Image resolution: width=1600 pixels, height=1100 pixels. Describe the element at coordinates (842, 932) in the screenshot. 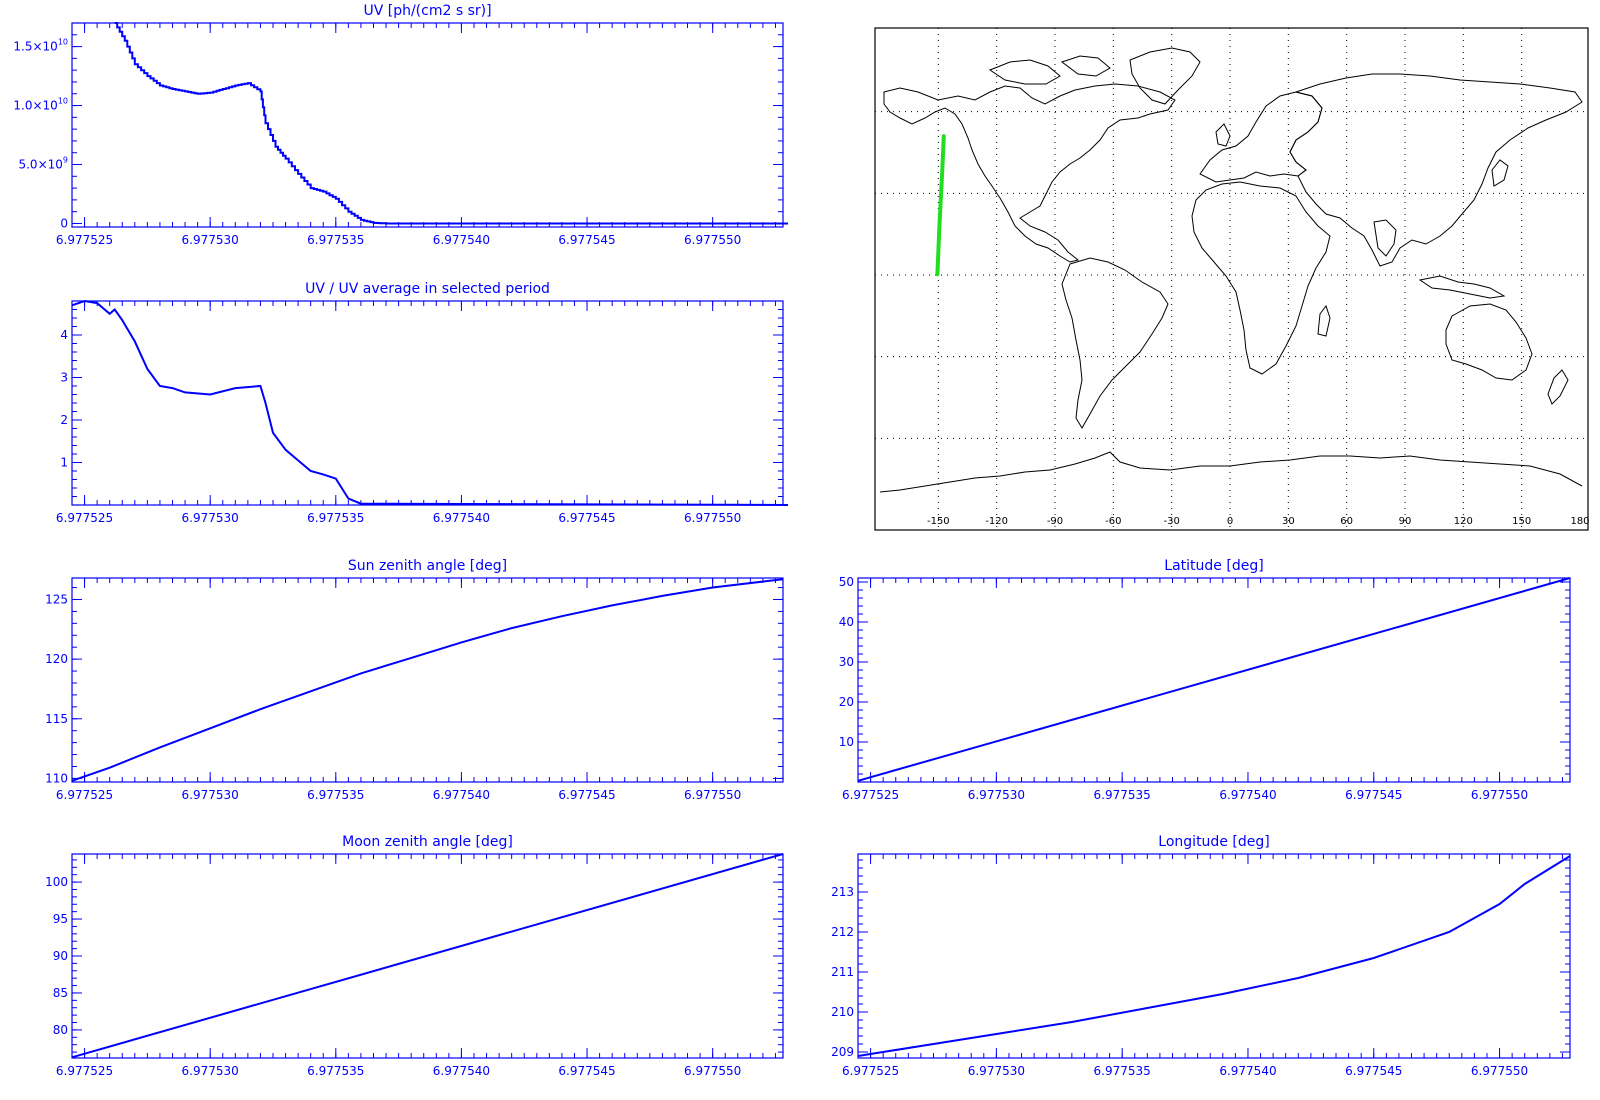

I see `y-tick-label: 212` at that location.